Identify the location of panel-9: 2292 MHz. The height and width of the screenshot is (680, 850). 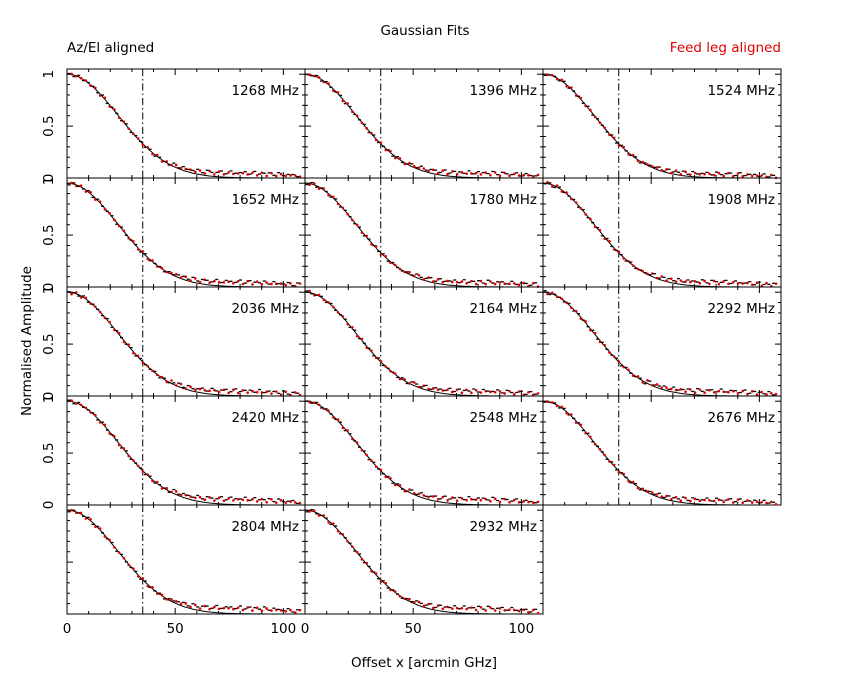
(662, 341).